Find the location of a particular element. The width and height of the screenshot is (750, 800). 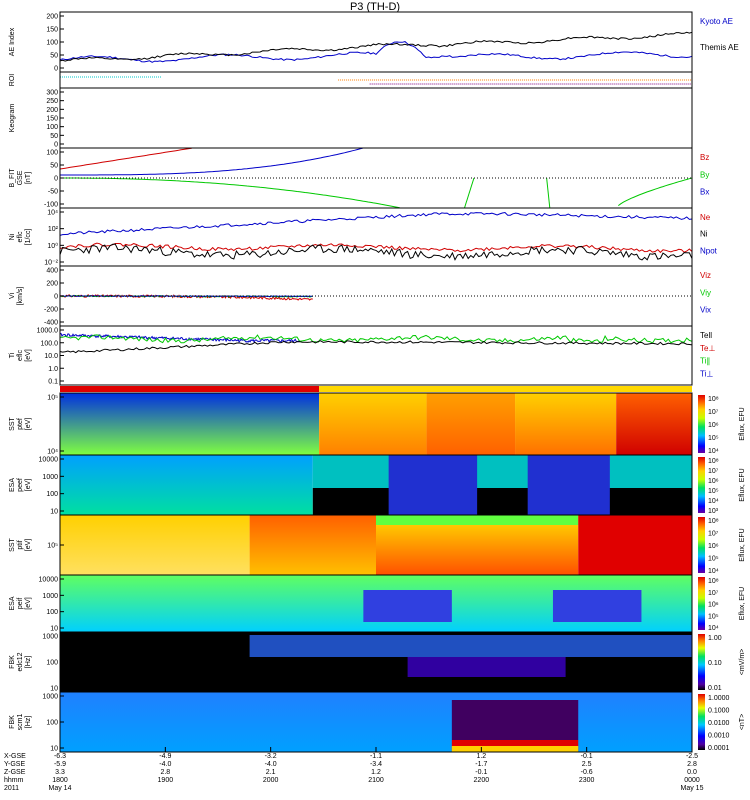

legend-density: Ne is located at coordinates (705, 217).